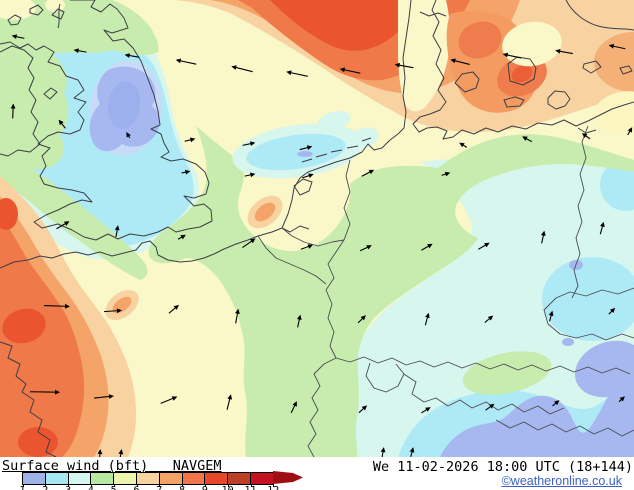 Image resolution: width=634 pixels, height=490 pixels. What do you see at coordinates (502, 467) in the screenshot?
I see `timestamp: We 11-02-2026 18:00 UTC (18+144)` at bounding box center [502, 467].